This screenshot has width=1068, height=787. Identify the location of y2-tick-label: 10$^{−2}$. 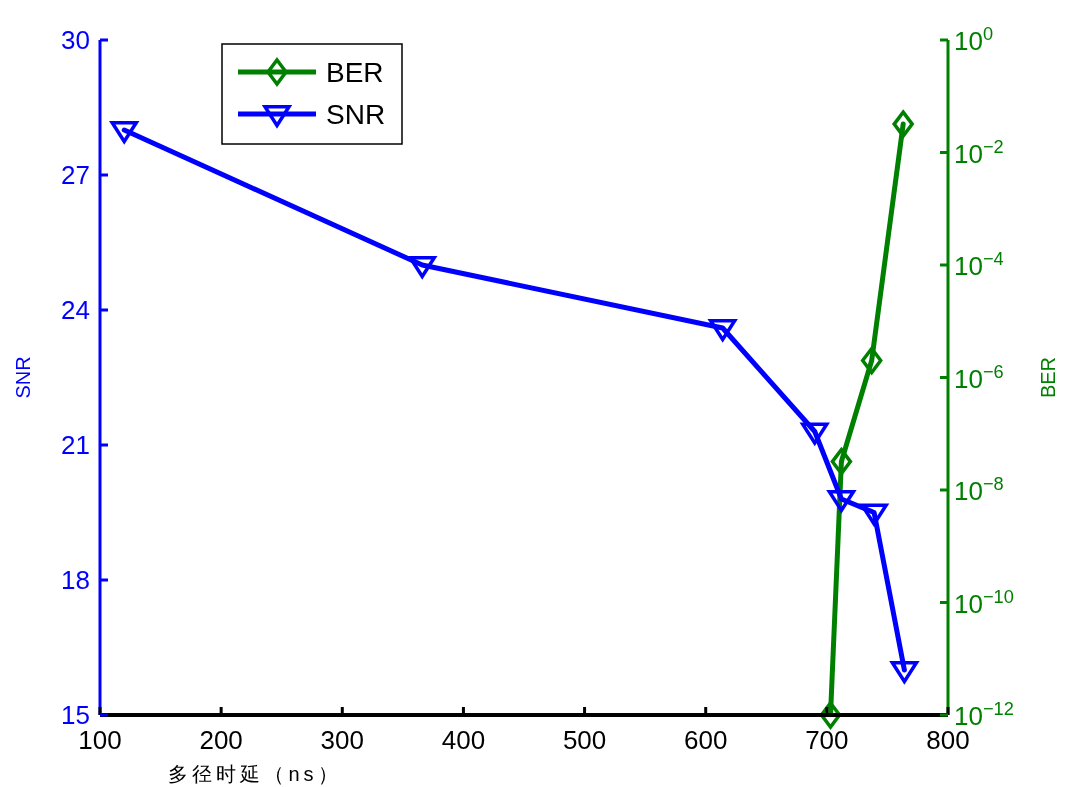
(979, 152).